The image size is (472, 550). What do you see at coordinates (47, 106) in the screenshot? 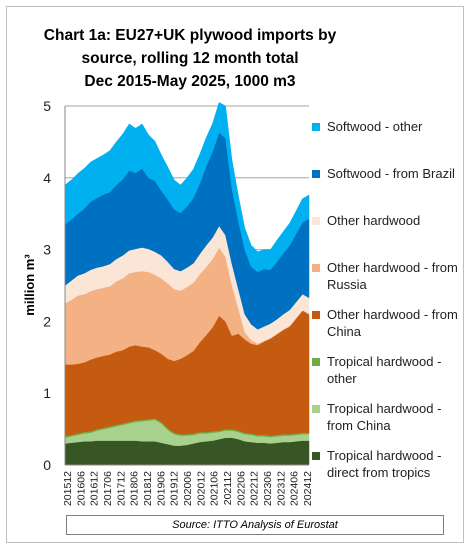
I see `y-tick-label: 5` at bounding box center [47, 106].